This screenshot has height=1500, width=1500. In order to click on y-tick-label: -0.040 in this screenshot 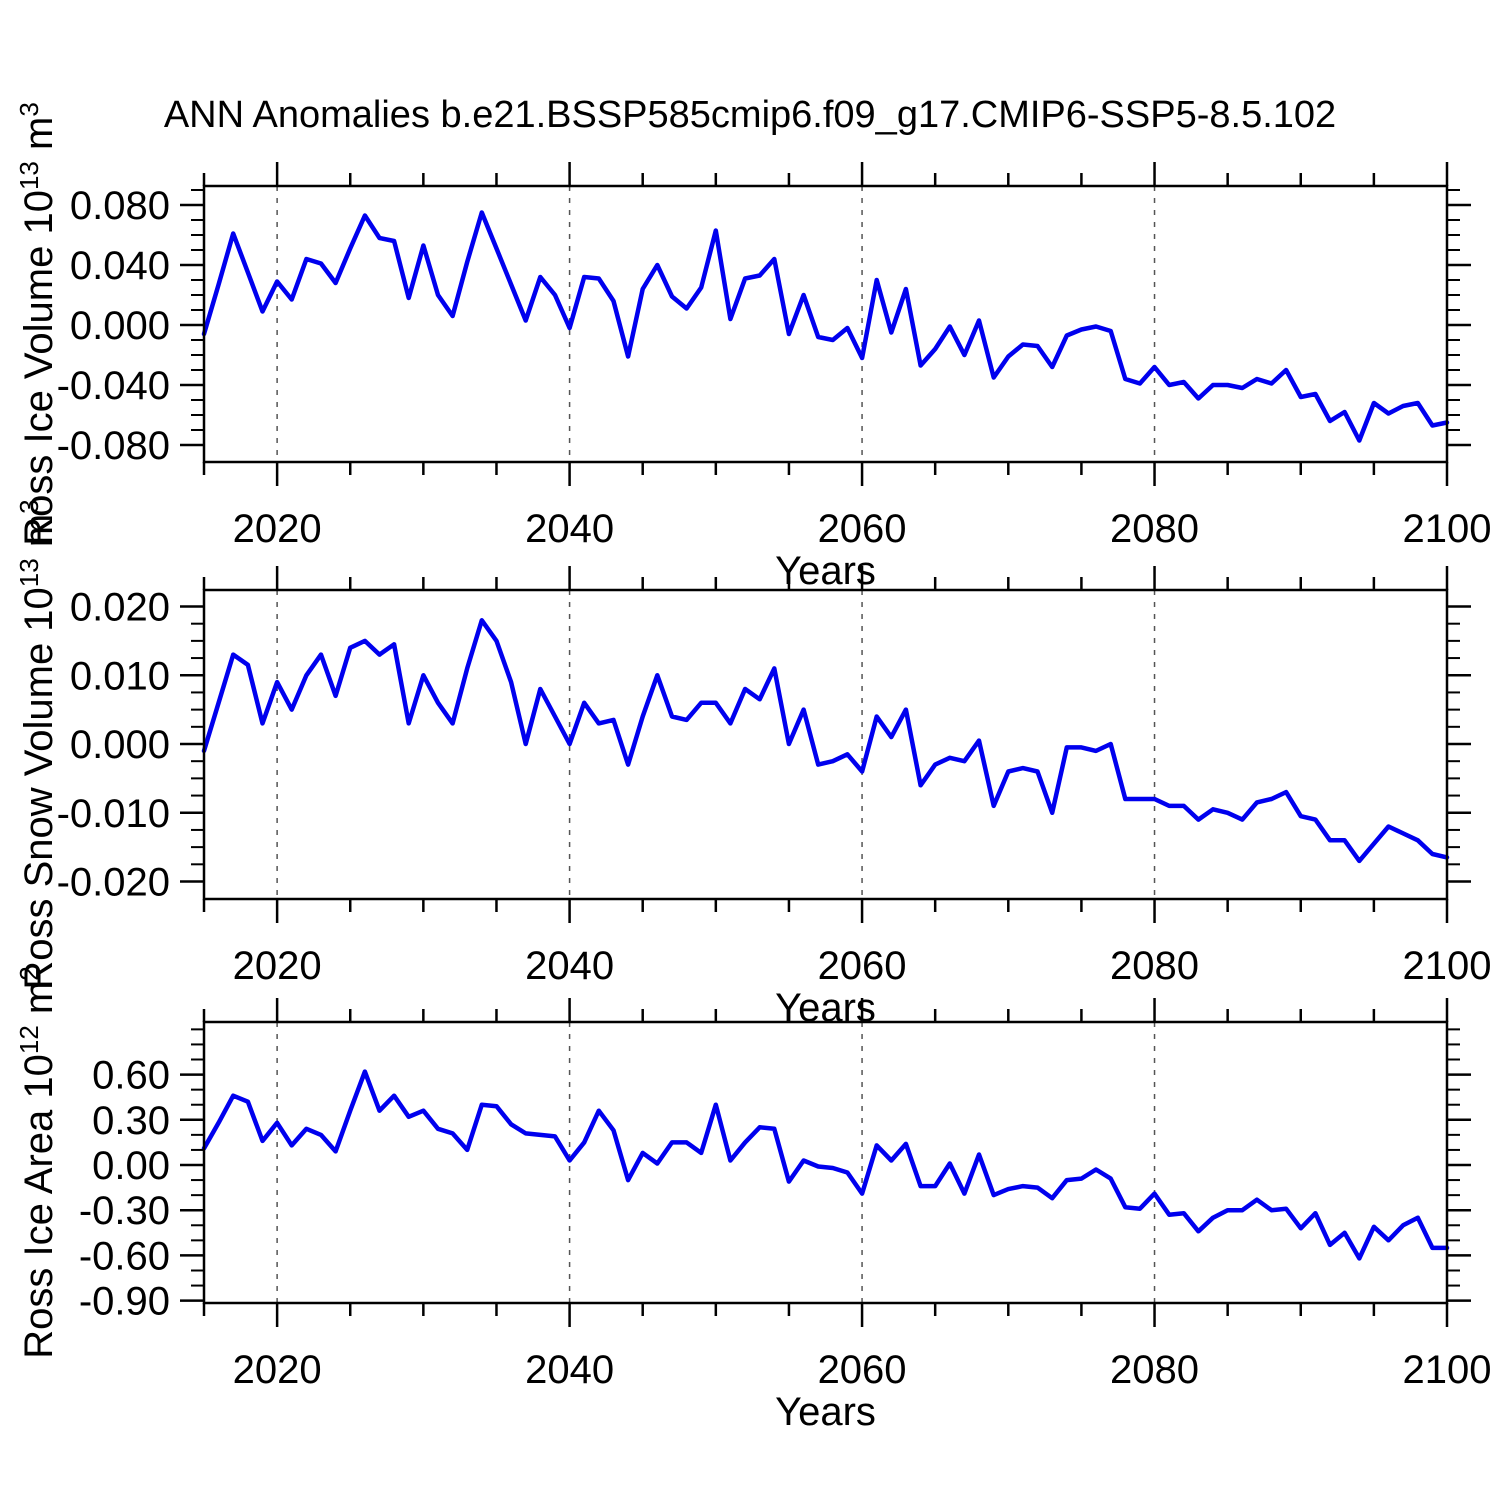, I will do `click(113, 386)`.